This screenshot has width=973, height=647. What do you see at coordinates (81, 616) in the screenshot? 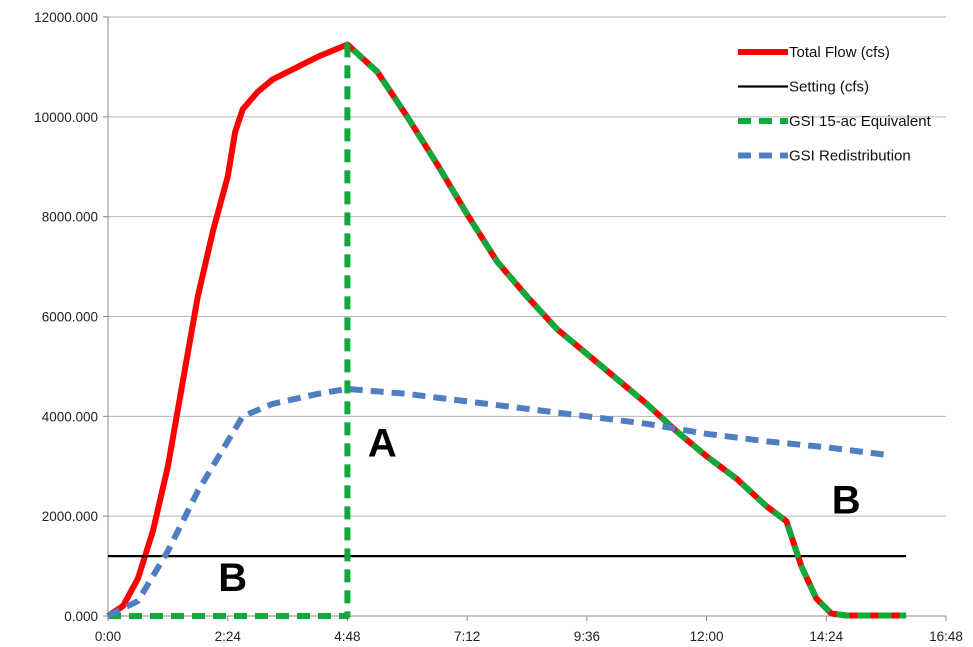
I see `y-tick-label: 0.000` at bounding box center [81, 616].